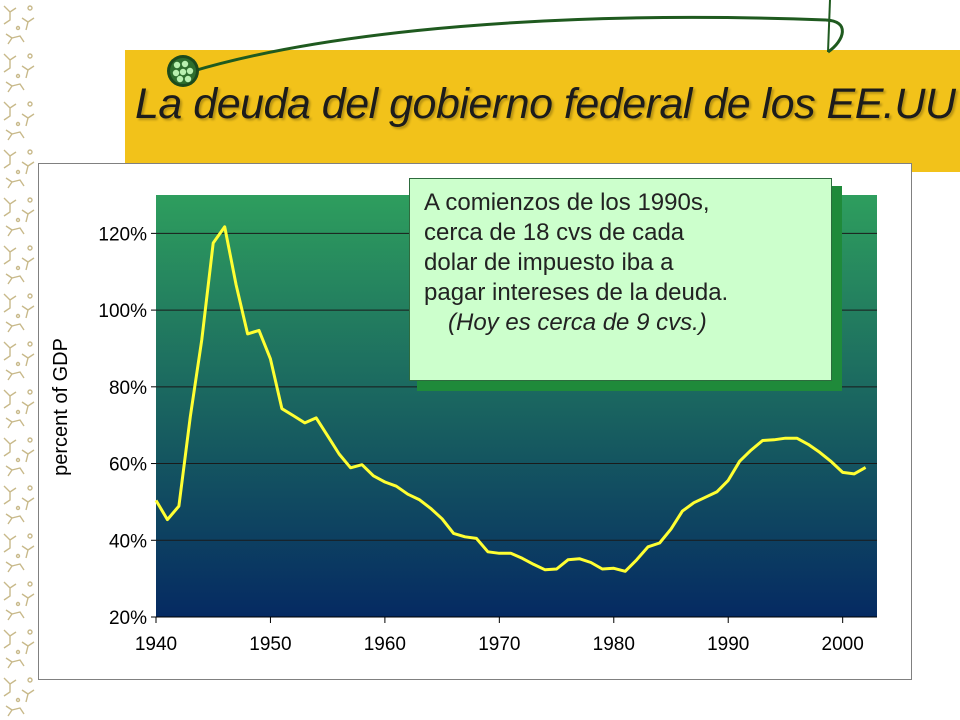  Describe the element at coordinates (128, 541) in the screenshot. I see `y-tick-label: 40%` at that location.